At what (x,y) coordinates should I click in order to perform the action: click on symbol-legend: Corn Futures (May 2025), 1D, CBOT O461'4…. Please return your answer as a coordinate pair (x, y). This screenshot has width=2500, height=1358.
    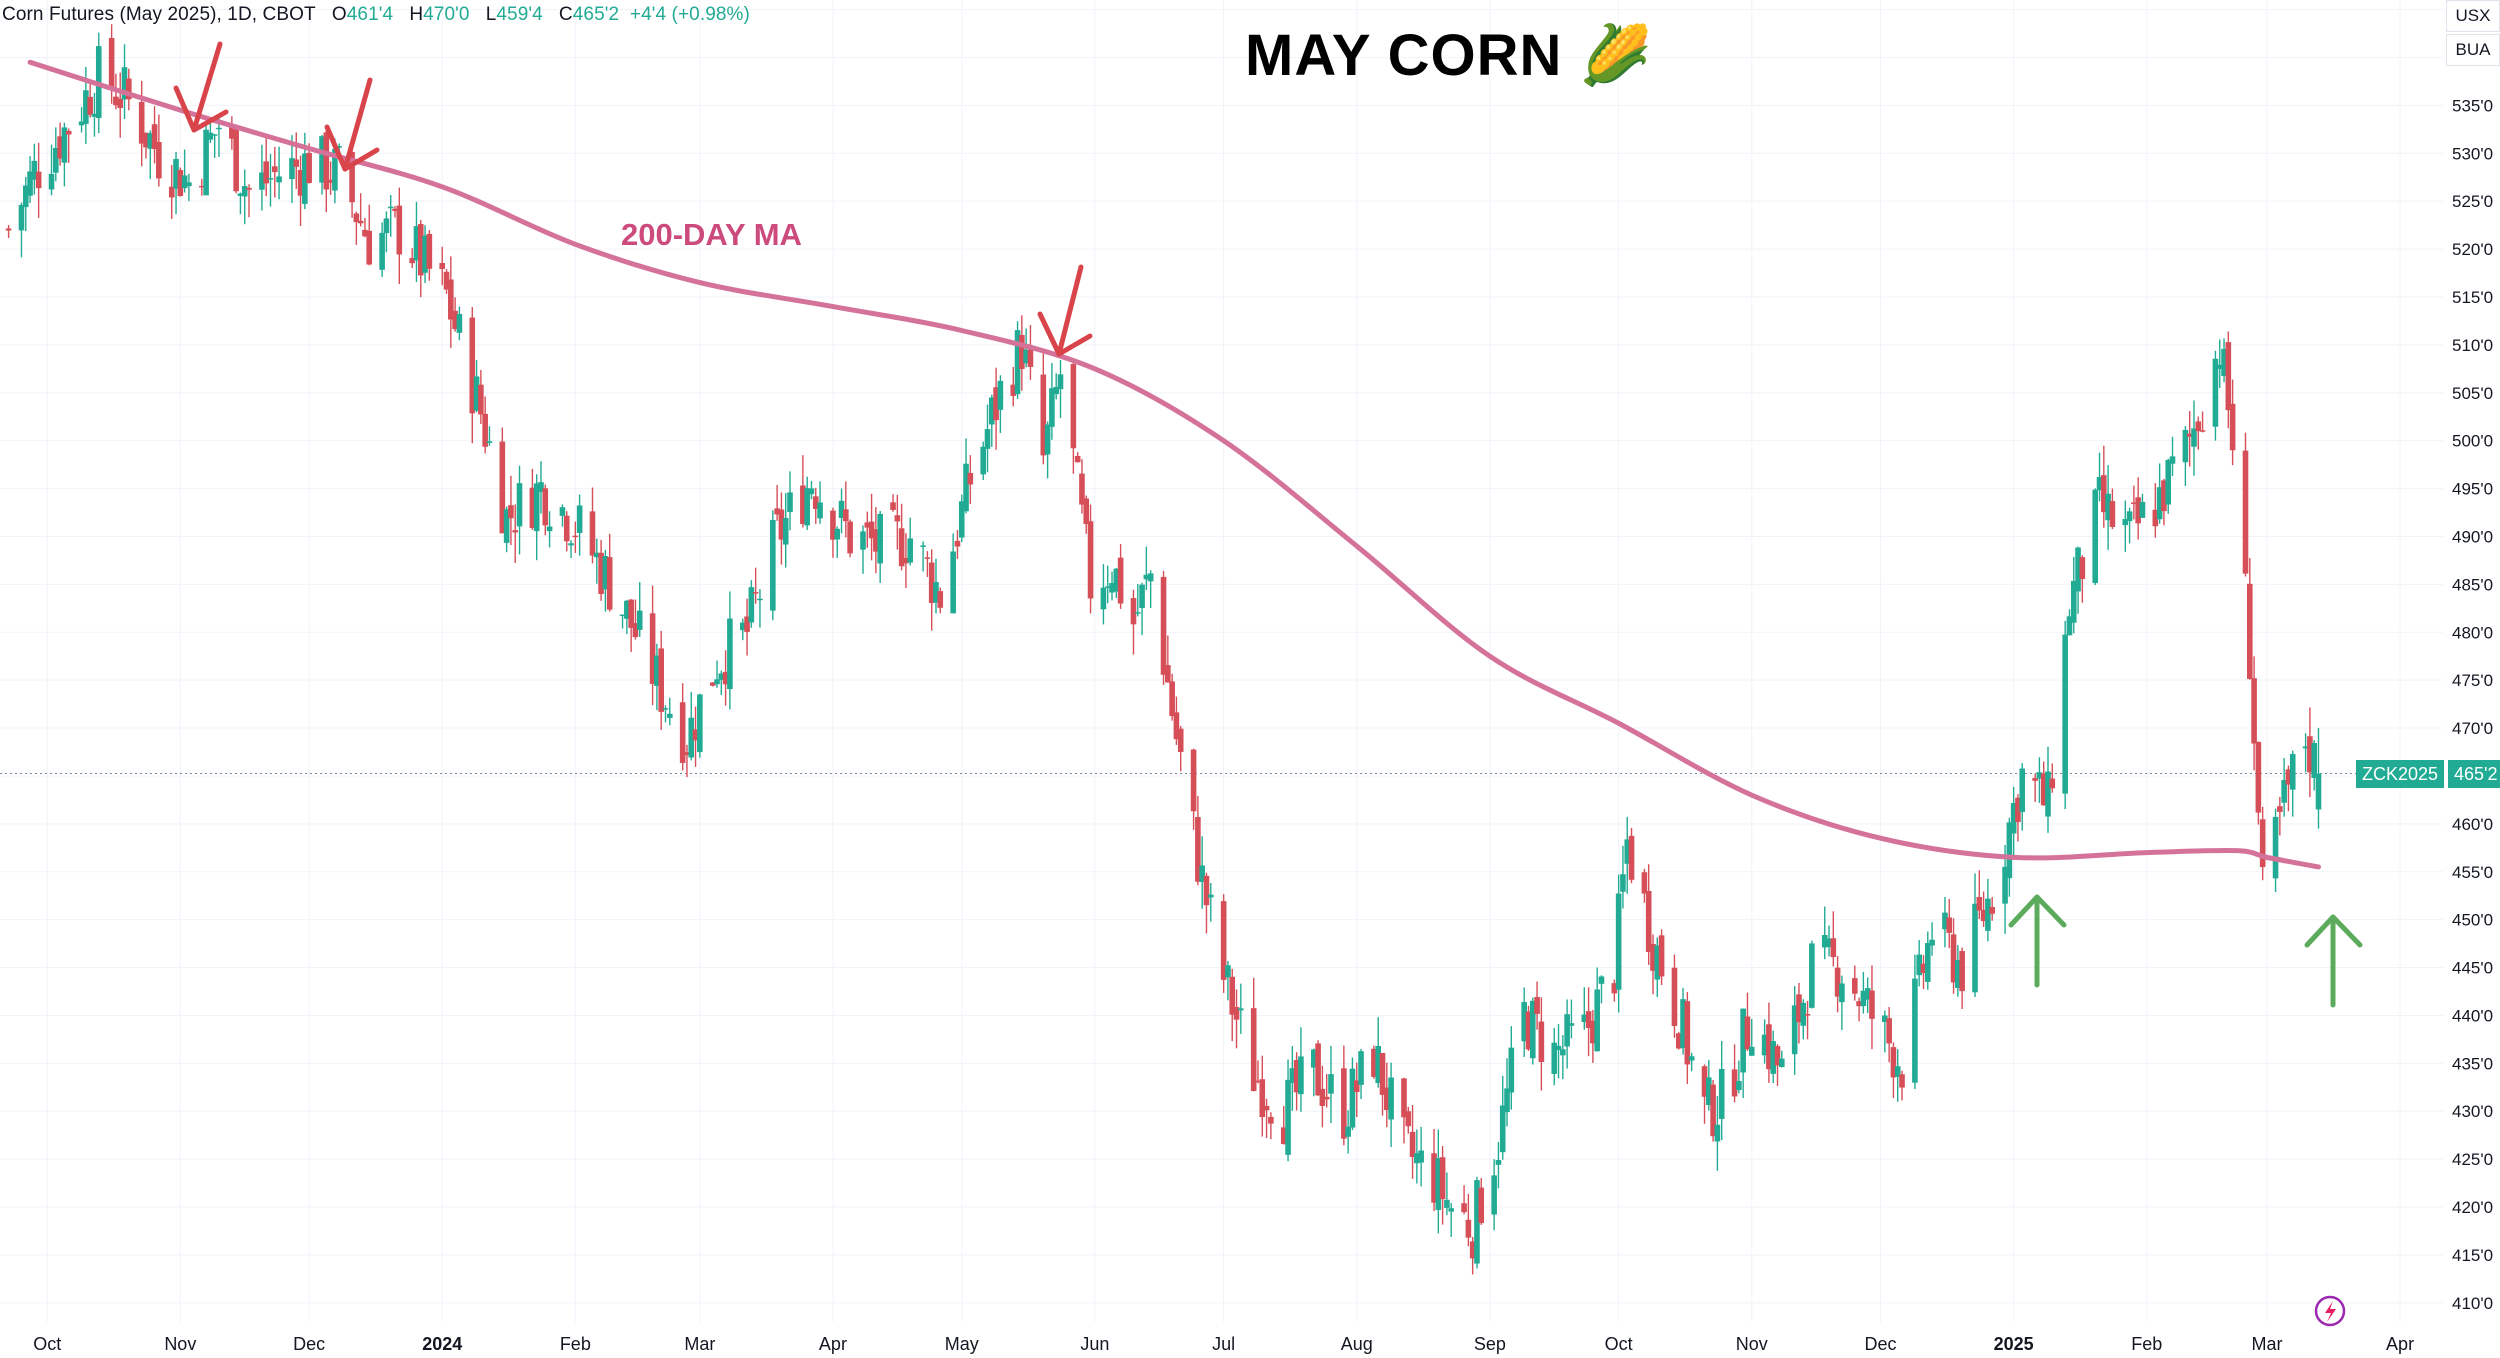
    Looking at the image, I should click on (376, 15).